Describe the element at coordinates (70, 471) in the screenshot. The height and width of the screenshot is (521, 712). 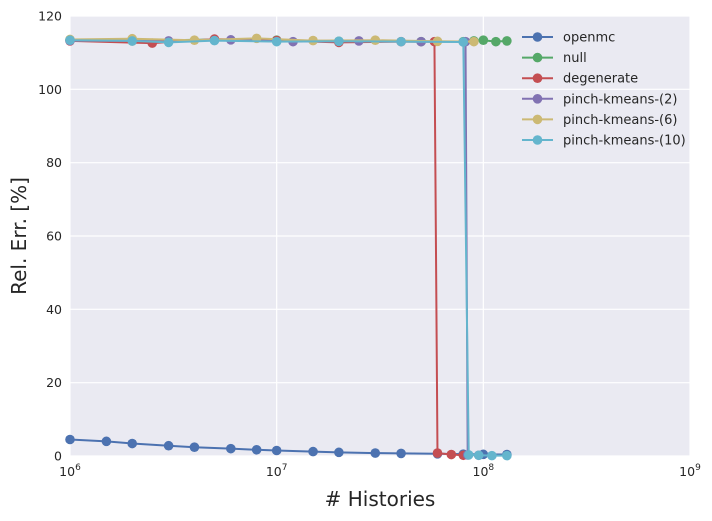
I see `x-tick-label: 10⁶` at that location.